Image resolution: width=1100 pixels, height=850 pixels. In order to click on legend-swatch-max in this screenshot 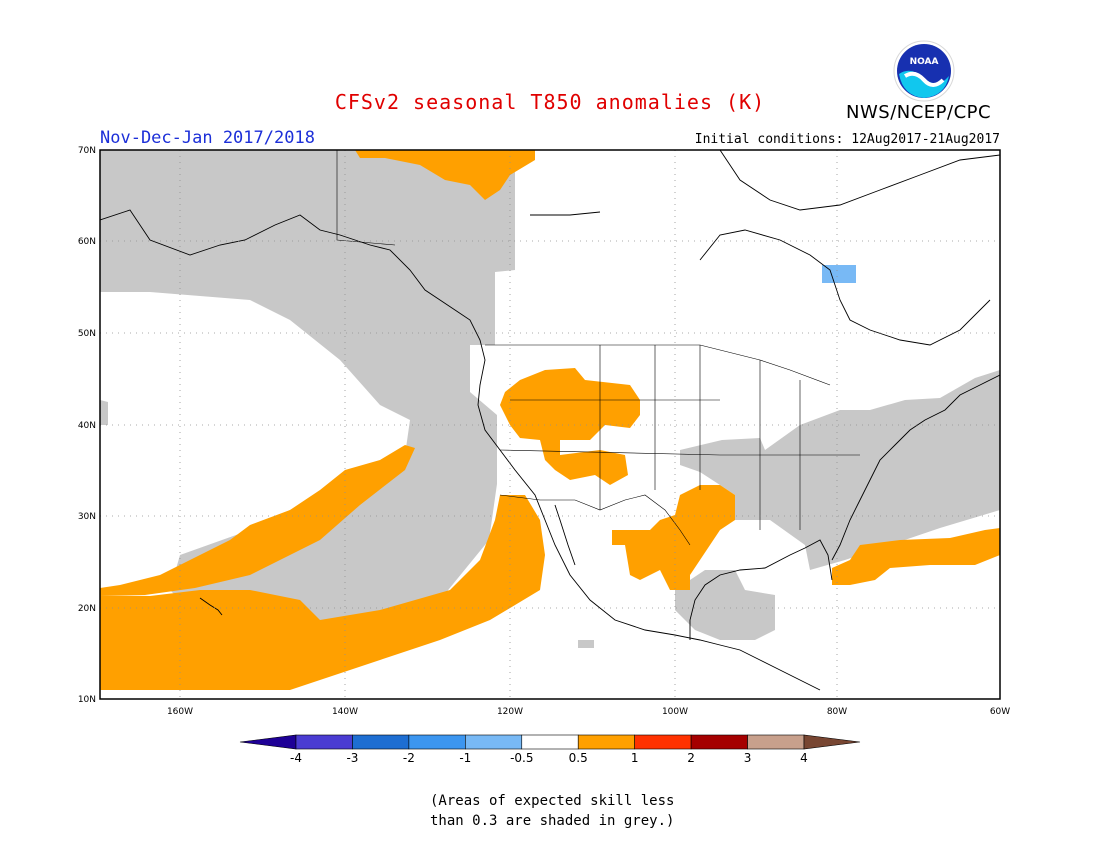, I will do `click(832, 742)`.